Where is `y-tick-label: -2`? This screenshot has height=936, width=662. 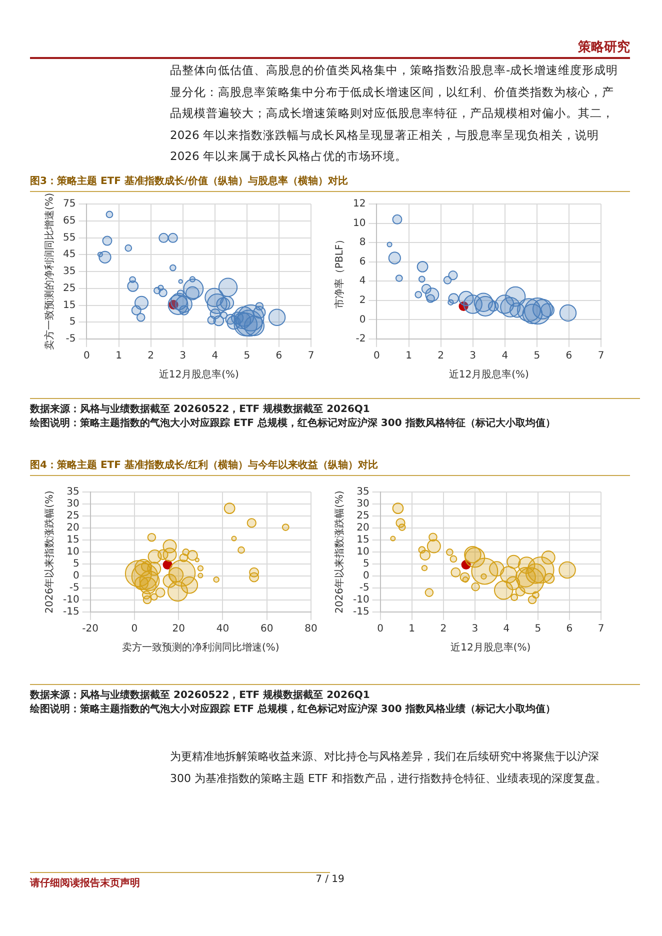
y-tick-label: -2 is located at coordinates (361, 339).